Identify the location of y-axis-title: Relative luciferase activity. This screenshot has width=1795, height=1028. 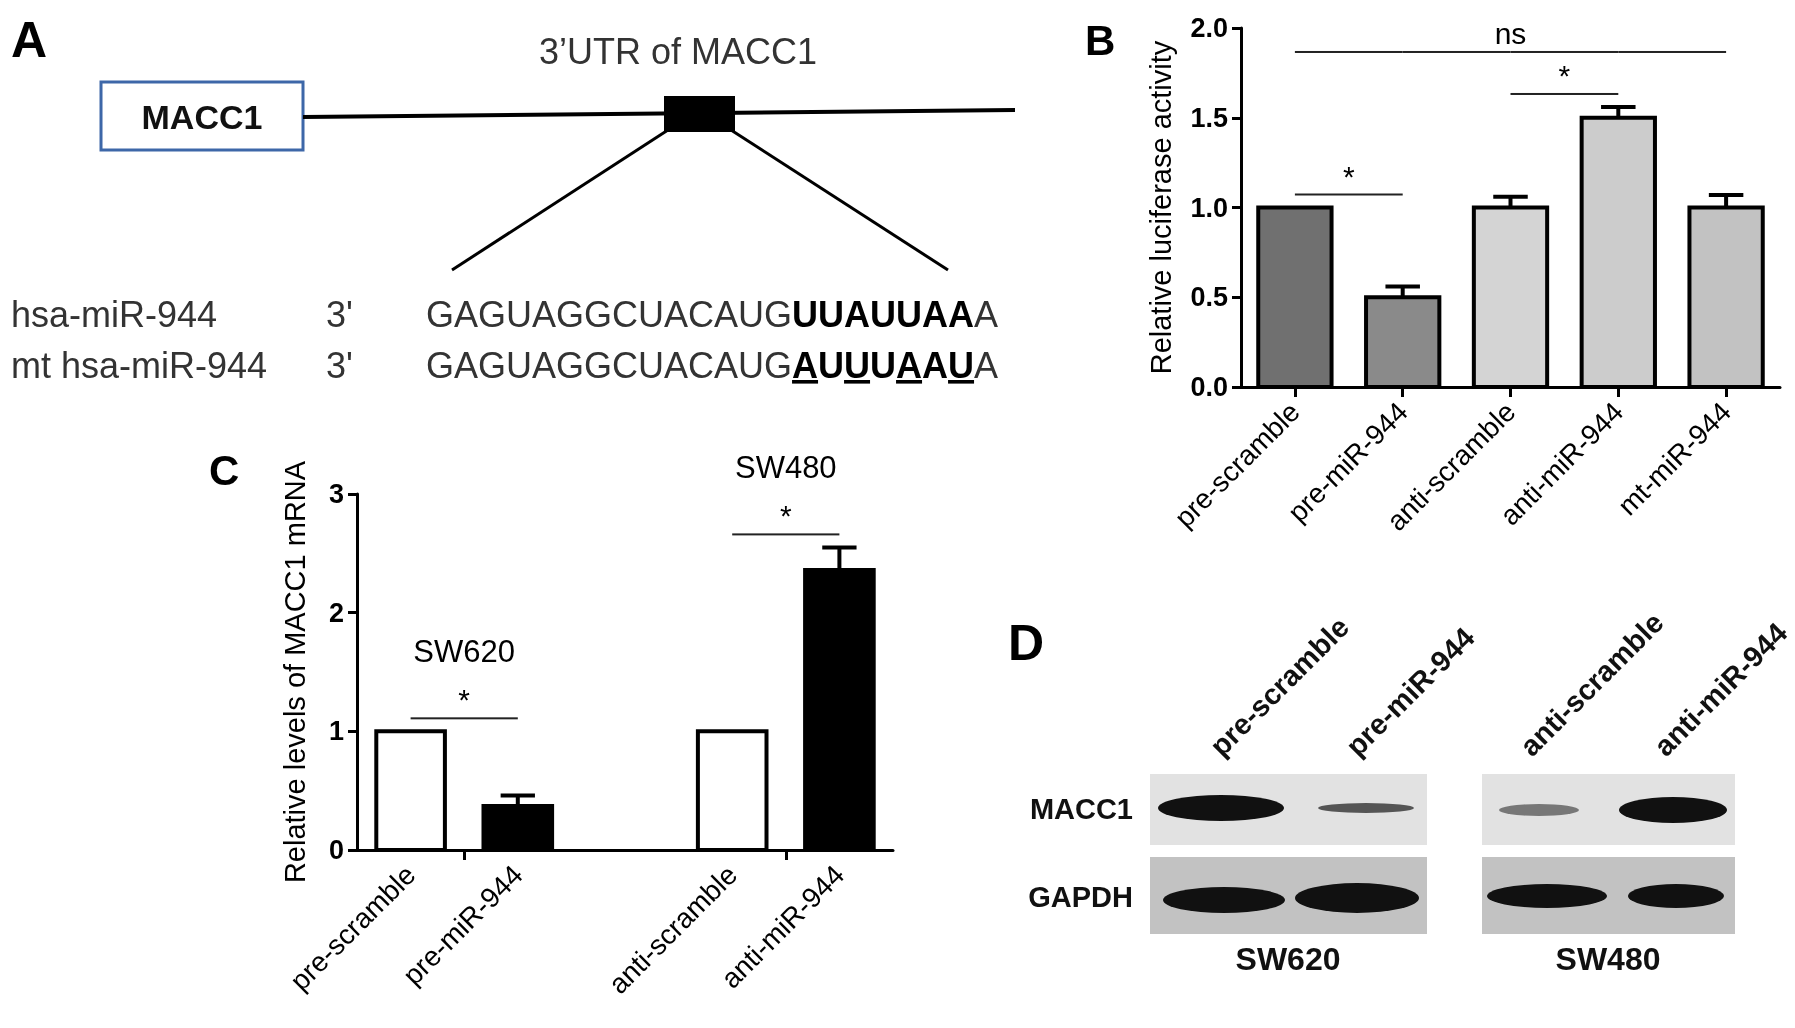
(1160, 207).